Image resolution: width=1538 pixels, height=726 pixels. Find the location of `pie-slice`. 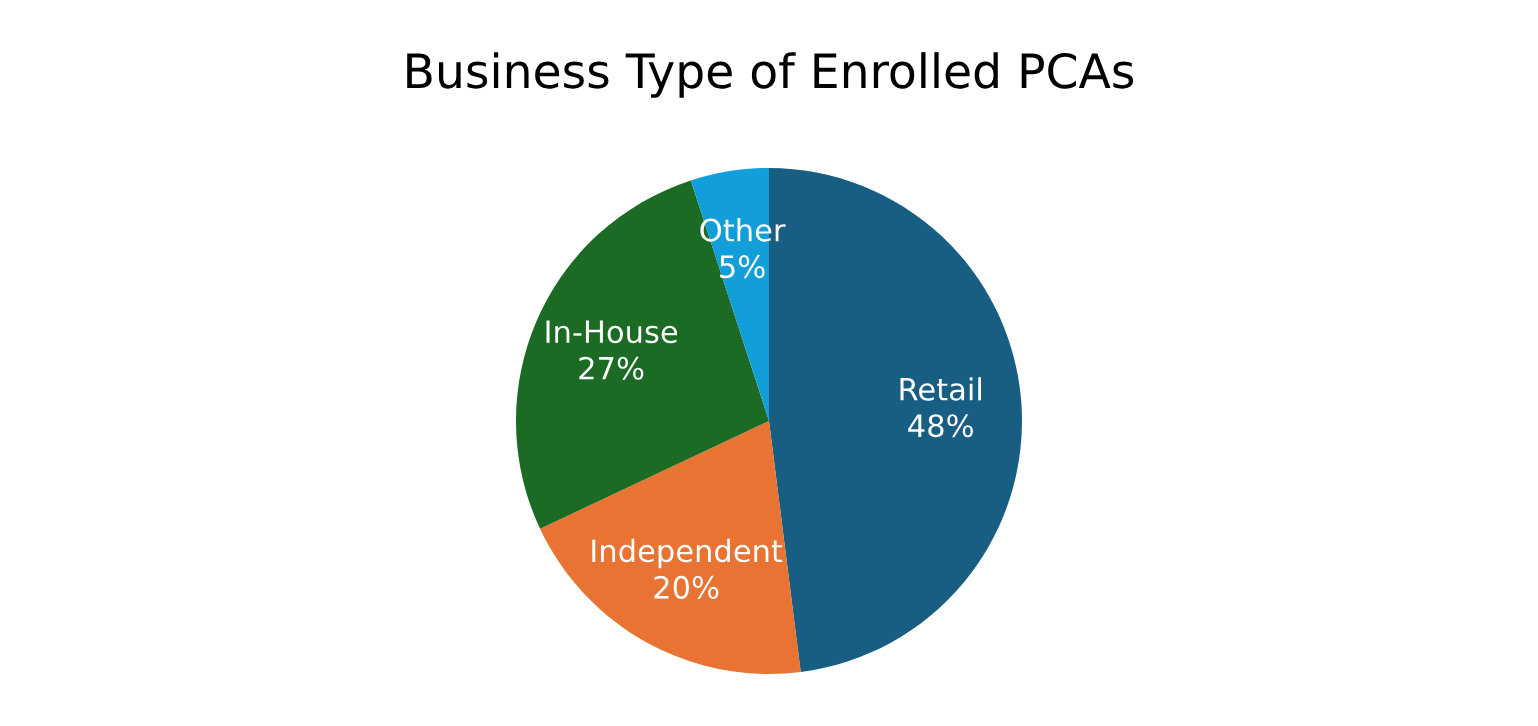

pie-slice is located at coordinates (670, 547).